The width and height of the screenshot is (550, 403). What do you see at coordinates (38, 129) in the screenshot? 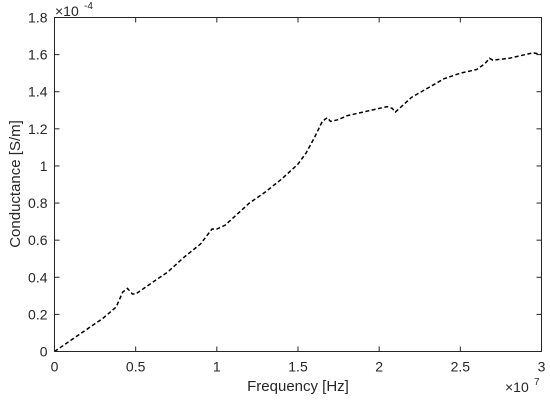
I see `y-tick-label: 1.2` at bounding box center [38, 129].